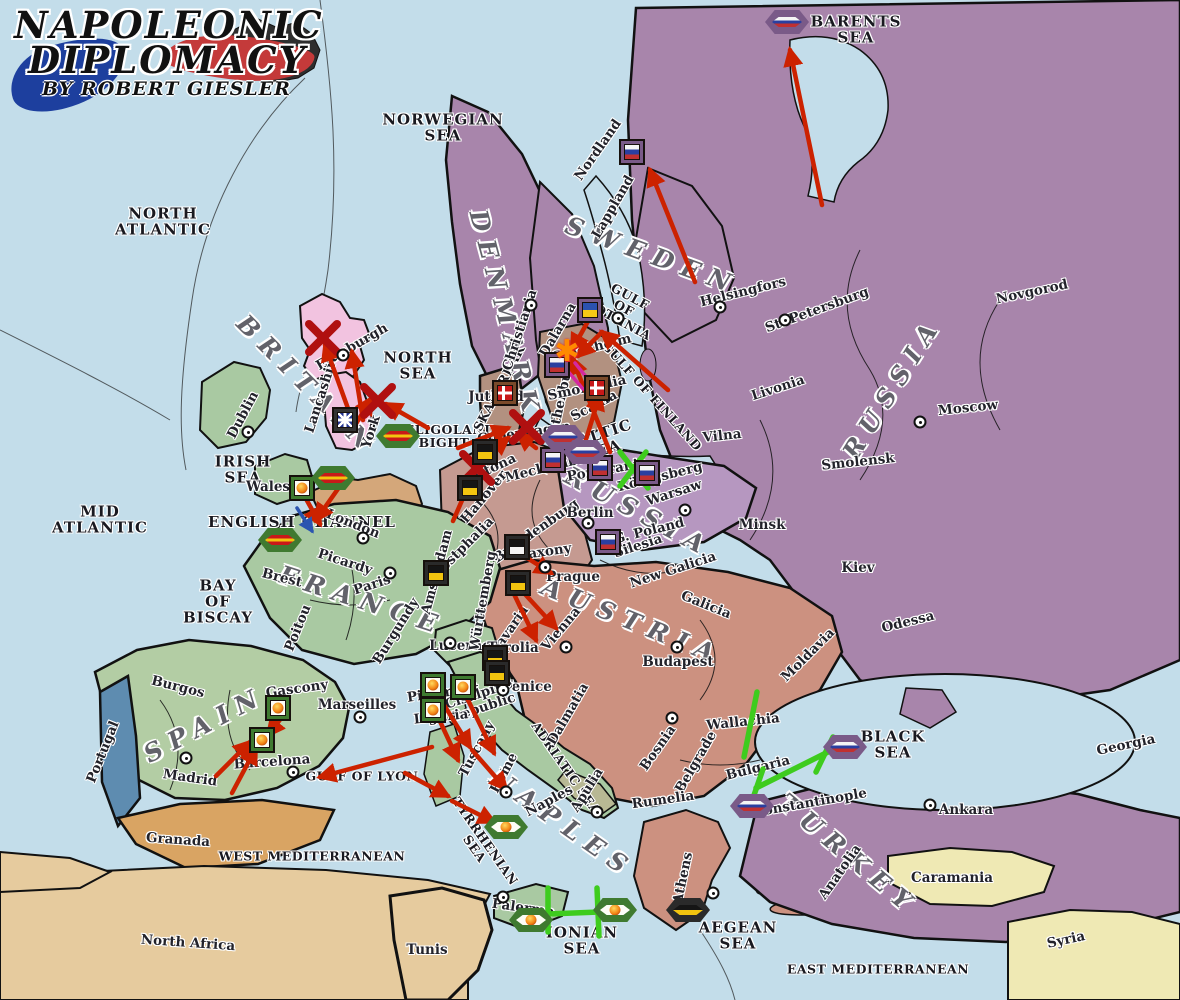  I want to click on region-syria, so click(1093, 954).